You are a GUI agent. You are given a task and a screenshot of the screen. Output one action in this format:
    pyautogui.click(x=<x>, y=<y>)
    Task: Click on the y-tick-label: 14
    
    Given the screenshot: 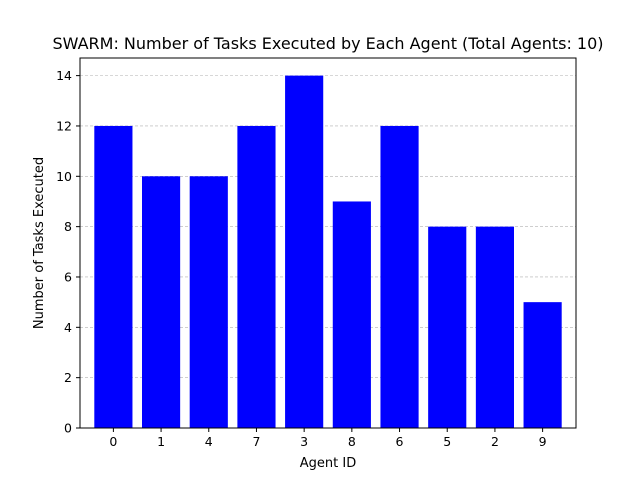 What is the action you would take?
    pyautogui.click(x=64, y=75)
    